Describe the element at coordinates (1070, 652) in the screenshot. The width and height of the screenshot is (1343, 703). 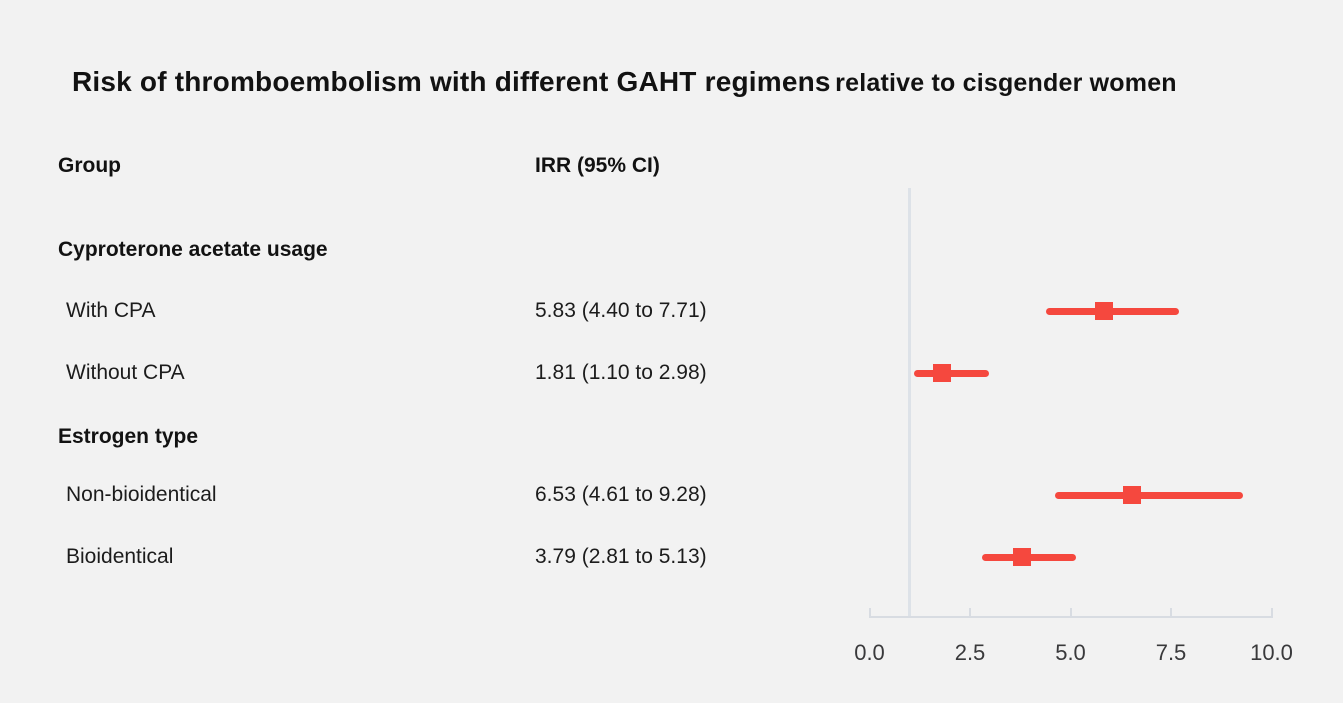
I see `x-axis-tick-label: 5.0` at that location.